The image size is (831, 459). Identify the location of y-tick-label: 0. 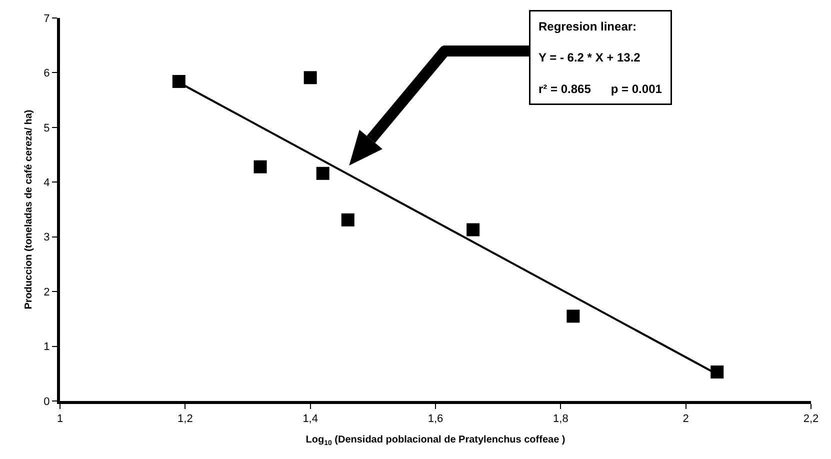
(47, 402).